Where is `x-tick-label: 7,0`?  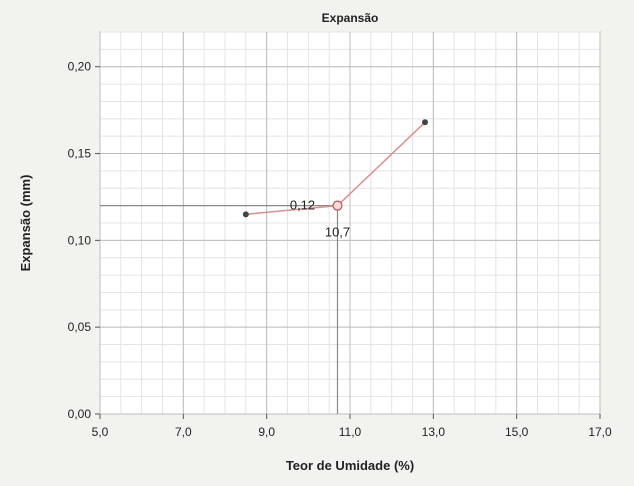
x-tick-label: 7,0 is located at coordinates (183, 432).